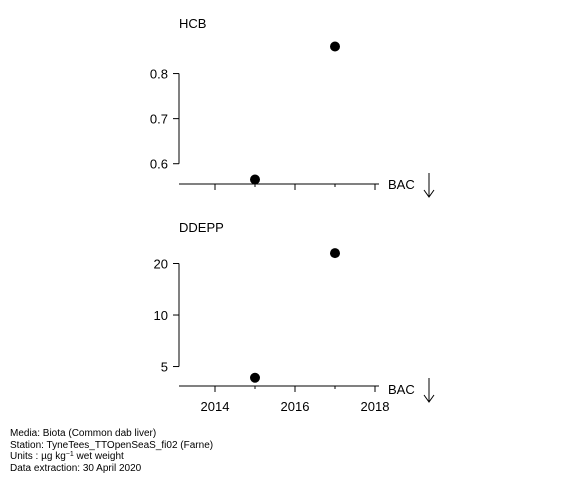  Describe the element at coordinates (159, 74) in the screenshot. I see `panel-1-y-tick-label: 0.8` at that location.